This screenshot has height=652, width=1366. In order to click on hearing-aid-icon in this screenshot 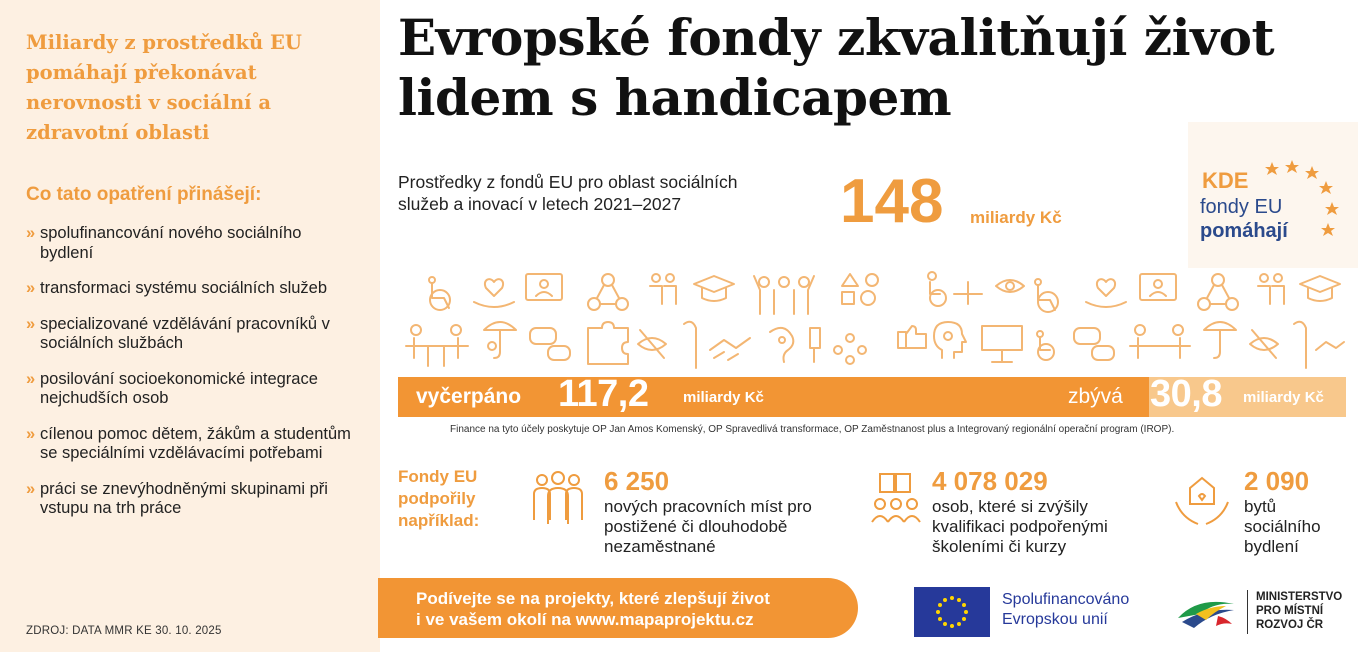, I will do `click(815, 345)`.